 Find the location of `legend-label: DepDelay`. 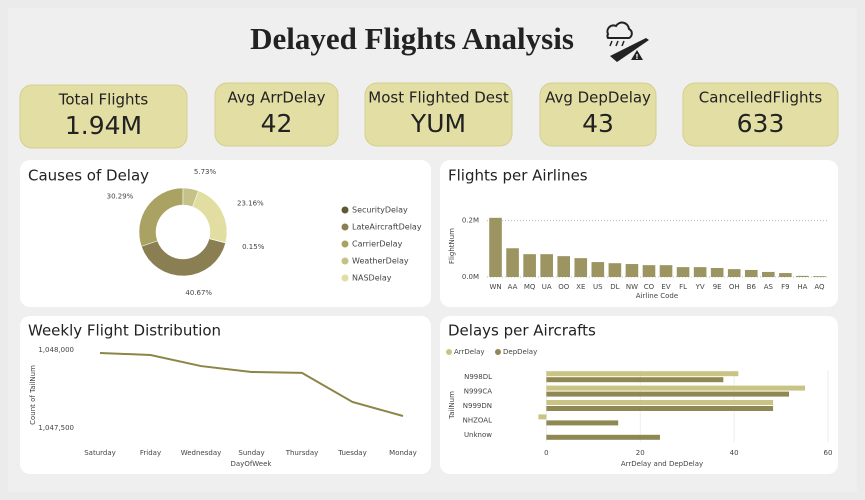

legend-label: DepDelay is located at coordinates (520, 352).